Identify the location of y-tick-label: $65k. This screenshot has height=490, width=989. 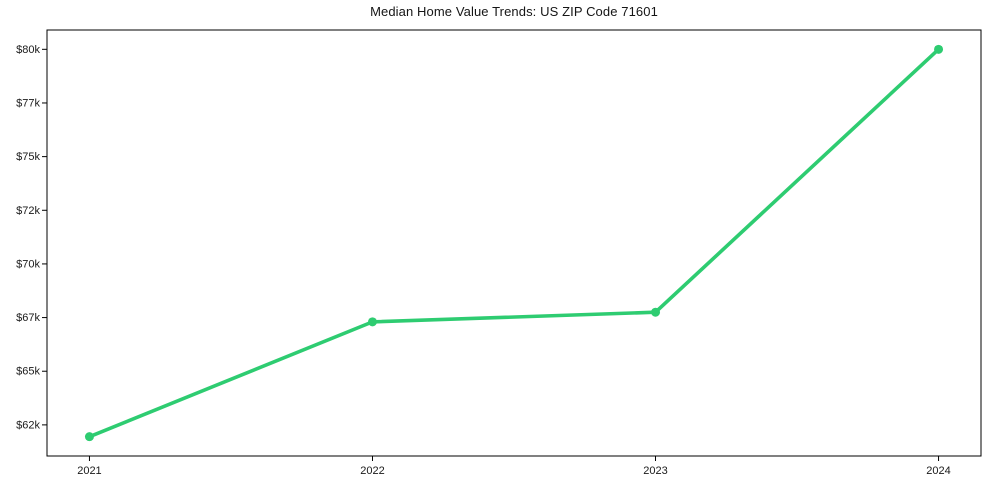
(28, 372).